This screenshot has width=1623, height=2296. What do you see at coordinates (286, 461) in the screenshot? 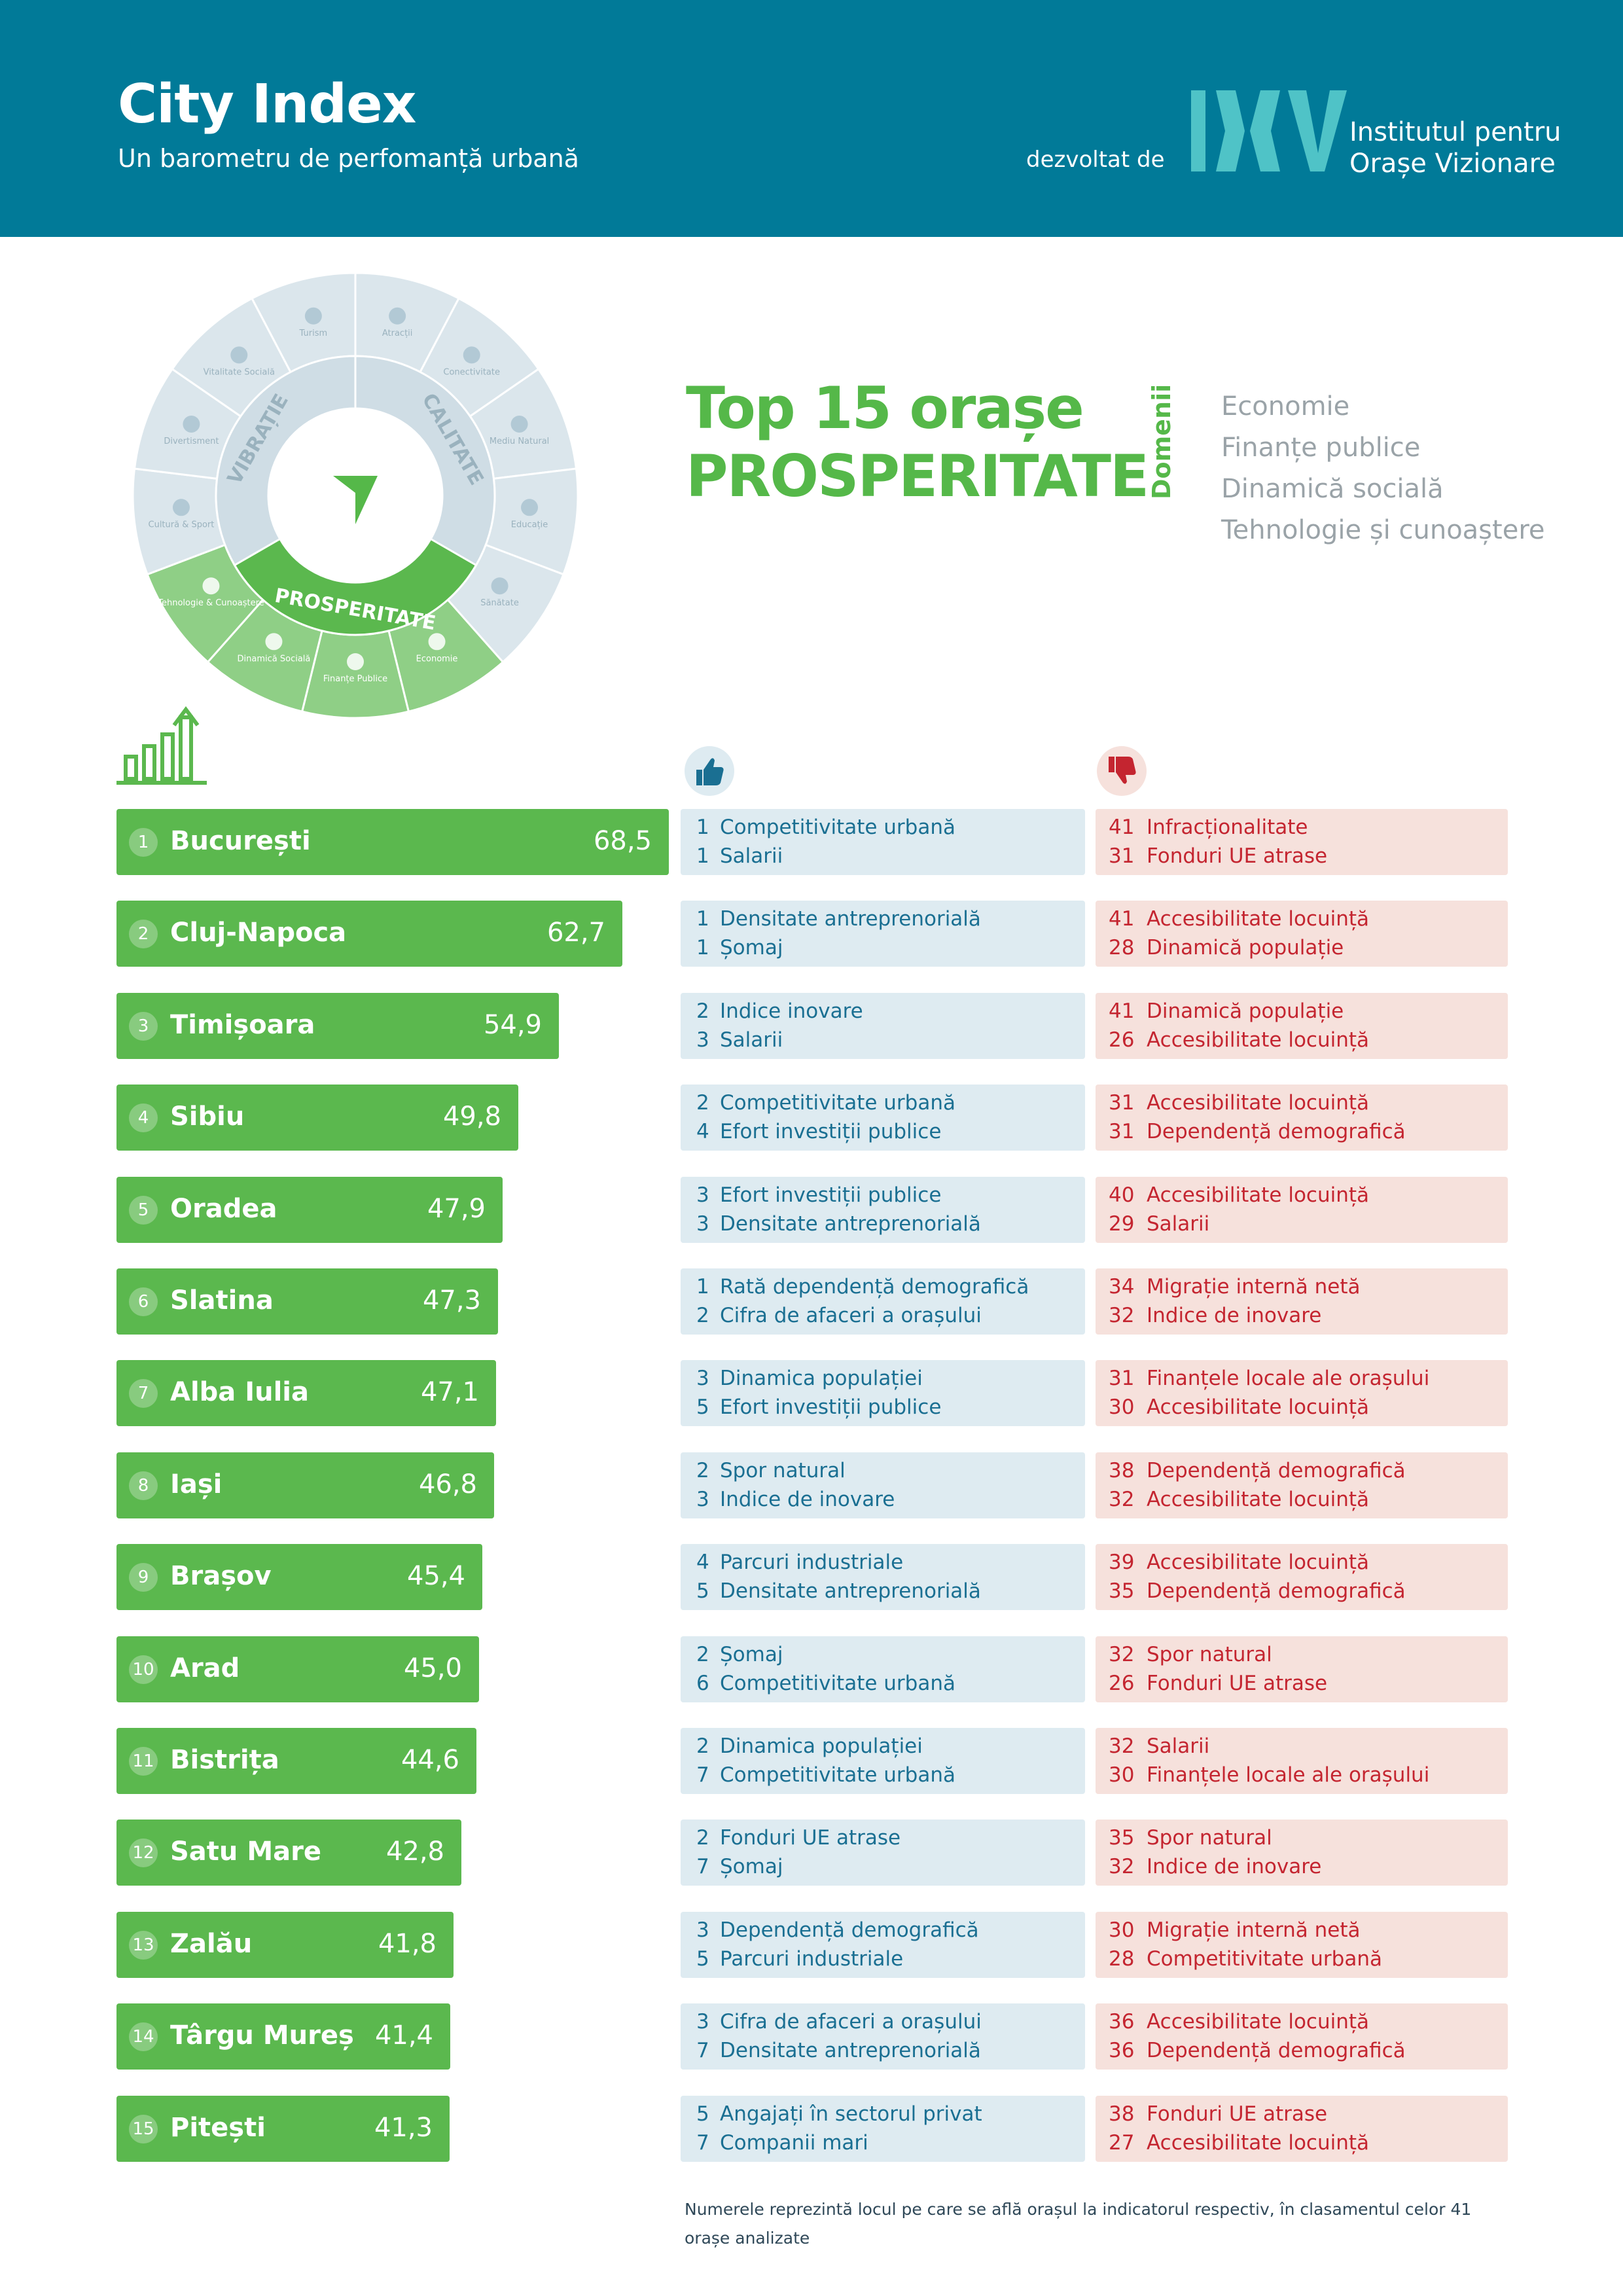
I see `pillar-vibratie` at bounding box center [286, 461].